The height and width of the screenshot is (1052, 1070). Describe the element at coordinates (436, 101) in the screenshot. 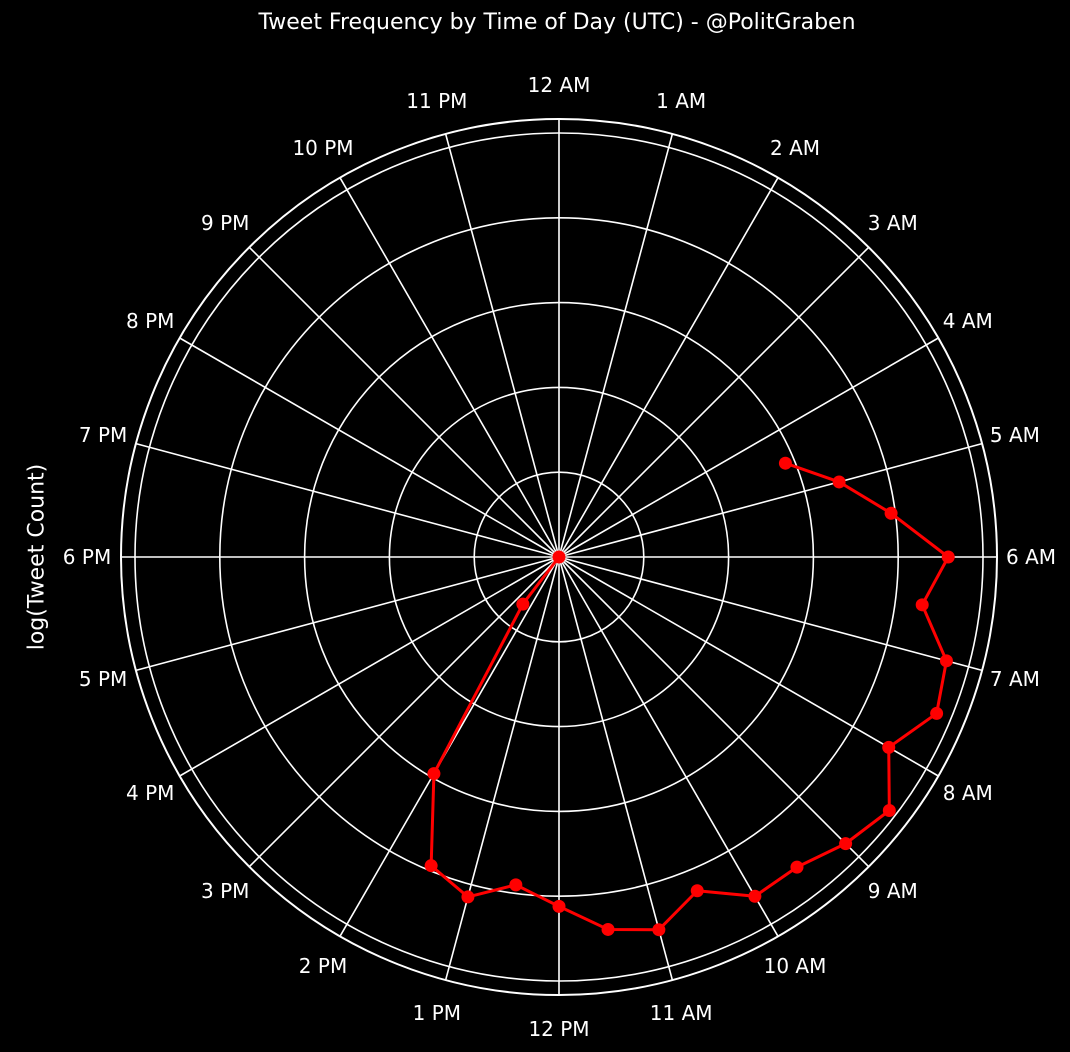

I see `hour-tick-label: 11 PM` at that location.